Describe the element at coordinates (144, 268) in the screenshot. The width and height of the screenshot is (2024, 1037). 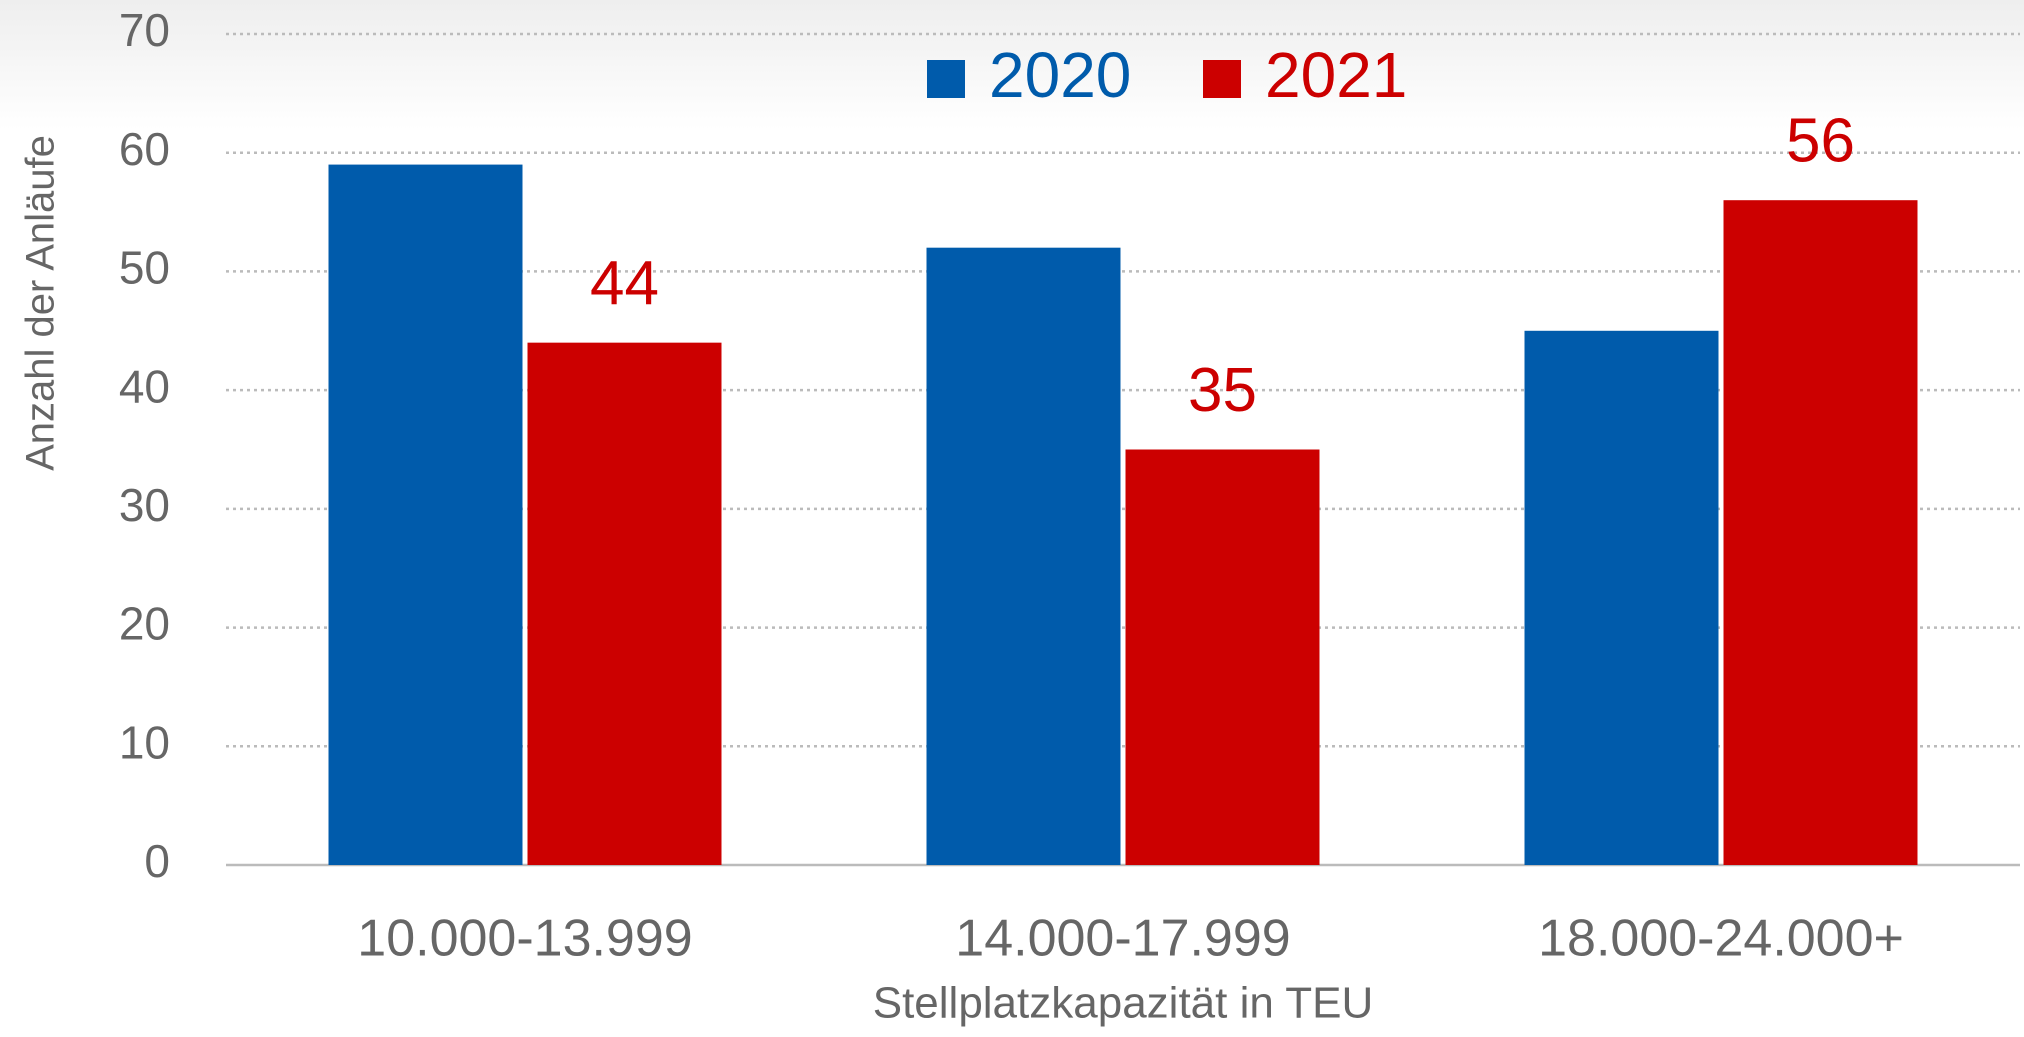
I see `y-tick-label: 50` at that location.